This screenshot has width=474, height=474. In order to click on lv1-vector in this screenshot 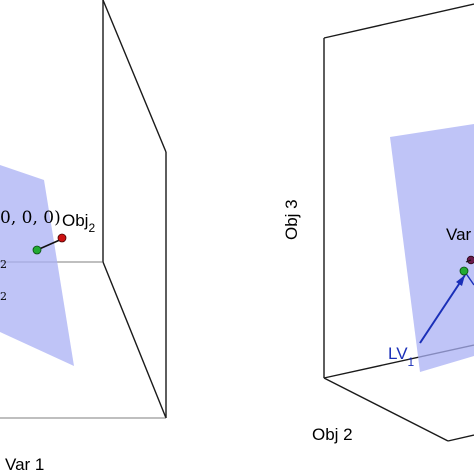, I will do `click(442, 309)`.